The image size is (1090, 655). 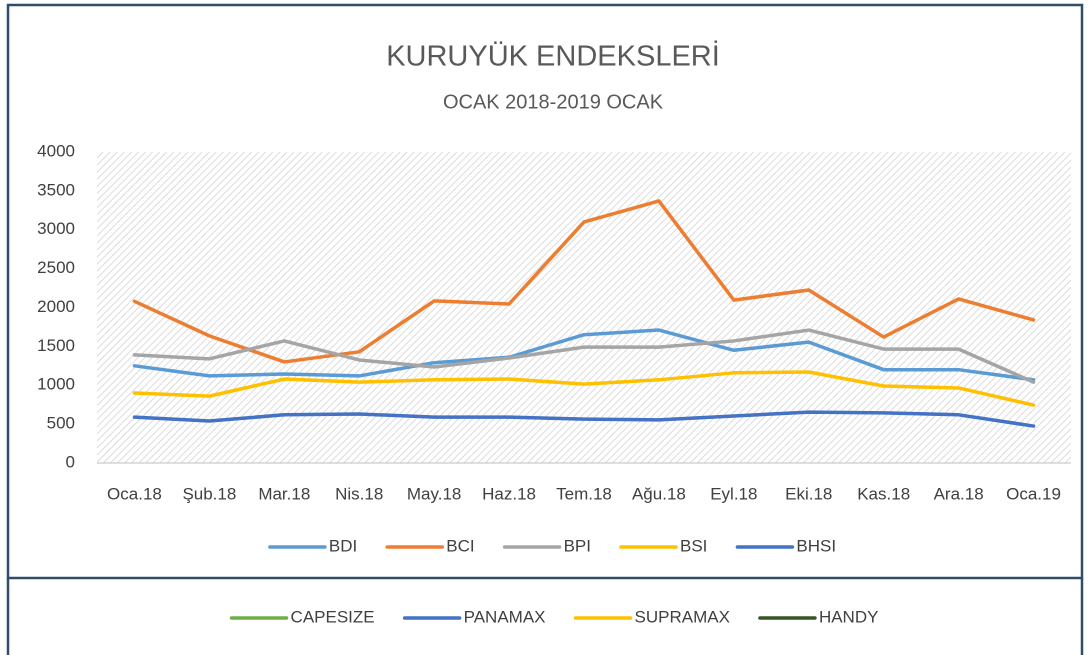 I want to click on y-tick-label: 1000, so click(x=56, y=384).